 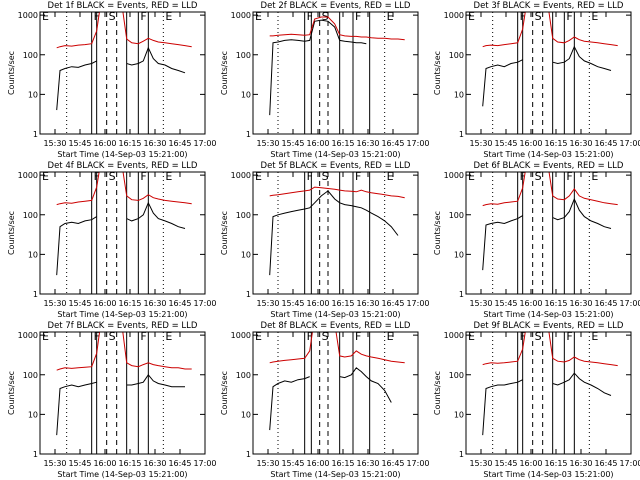 What do you see at coordinates (549, 166) in the screenshot?
I see `chart-title: Det 6f BLACK = Events, RED = LLD` at bounding box center [549, 166].